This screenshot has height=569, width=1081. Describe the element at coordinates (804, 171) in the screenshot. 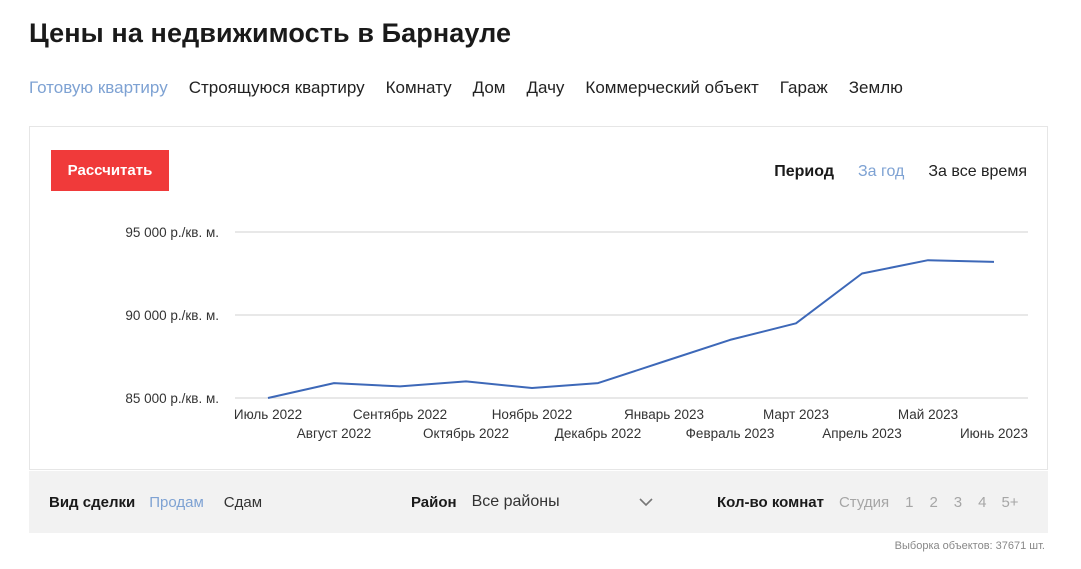

I see `period-label: Период` at that location.